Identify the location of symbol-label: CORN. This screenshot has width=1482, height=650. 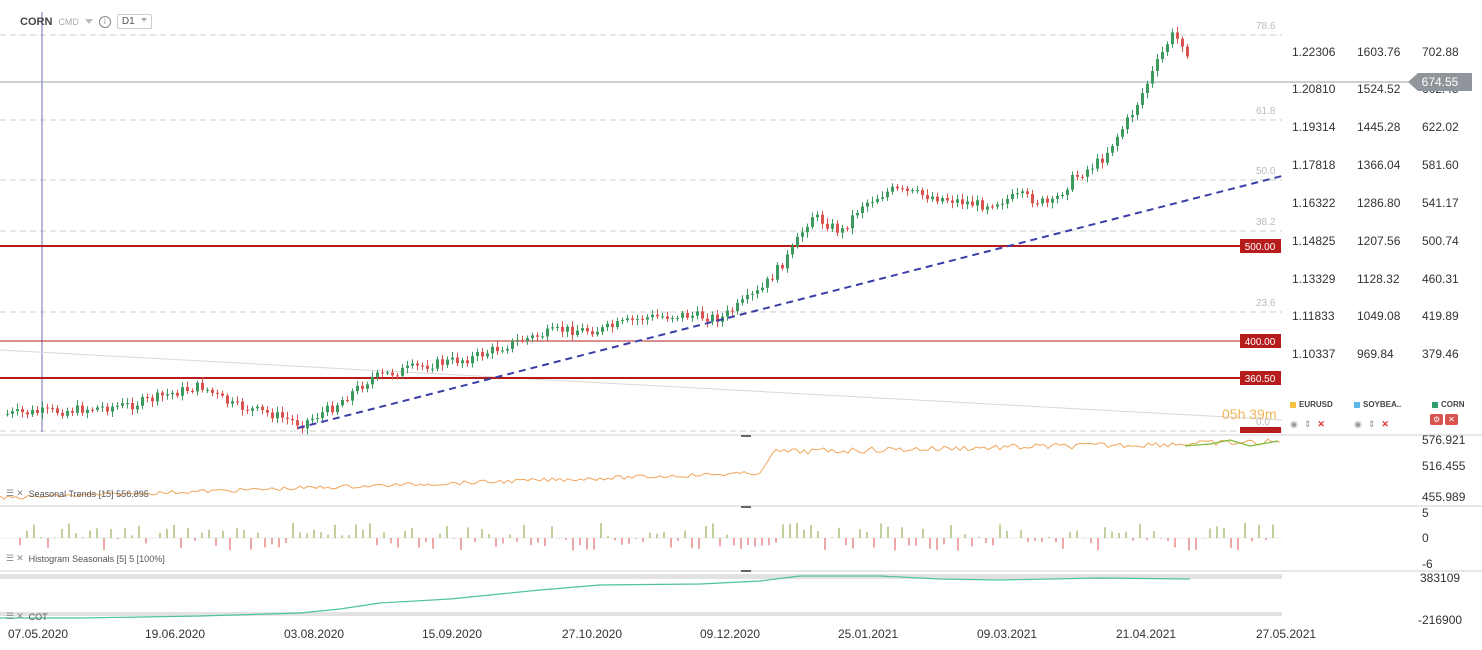
(36, 21).